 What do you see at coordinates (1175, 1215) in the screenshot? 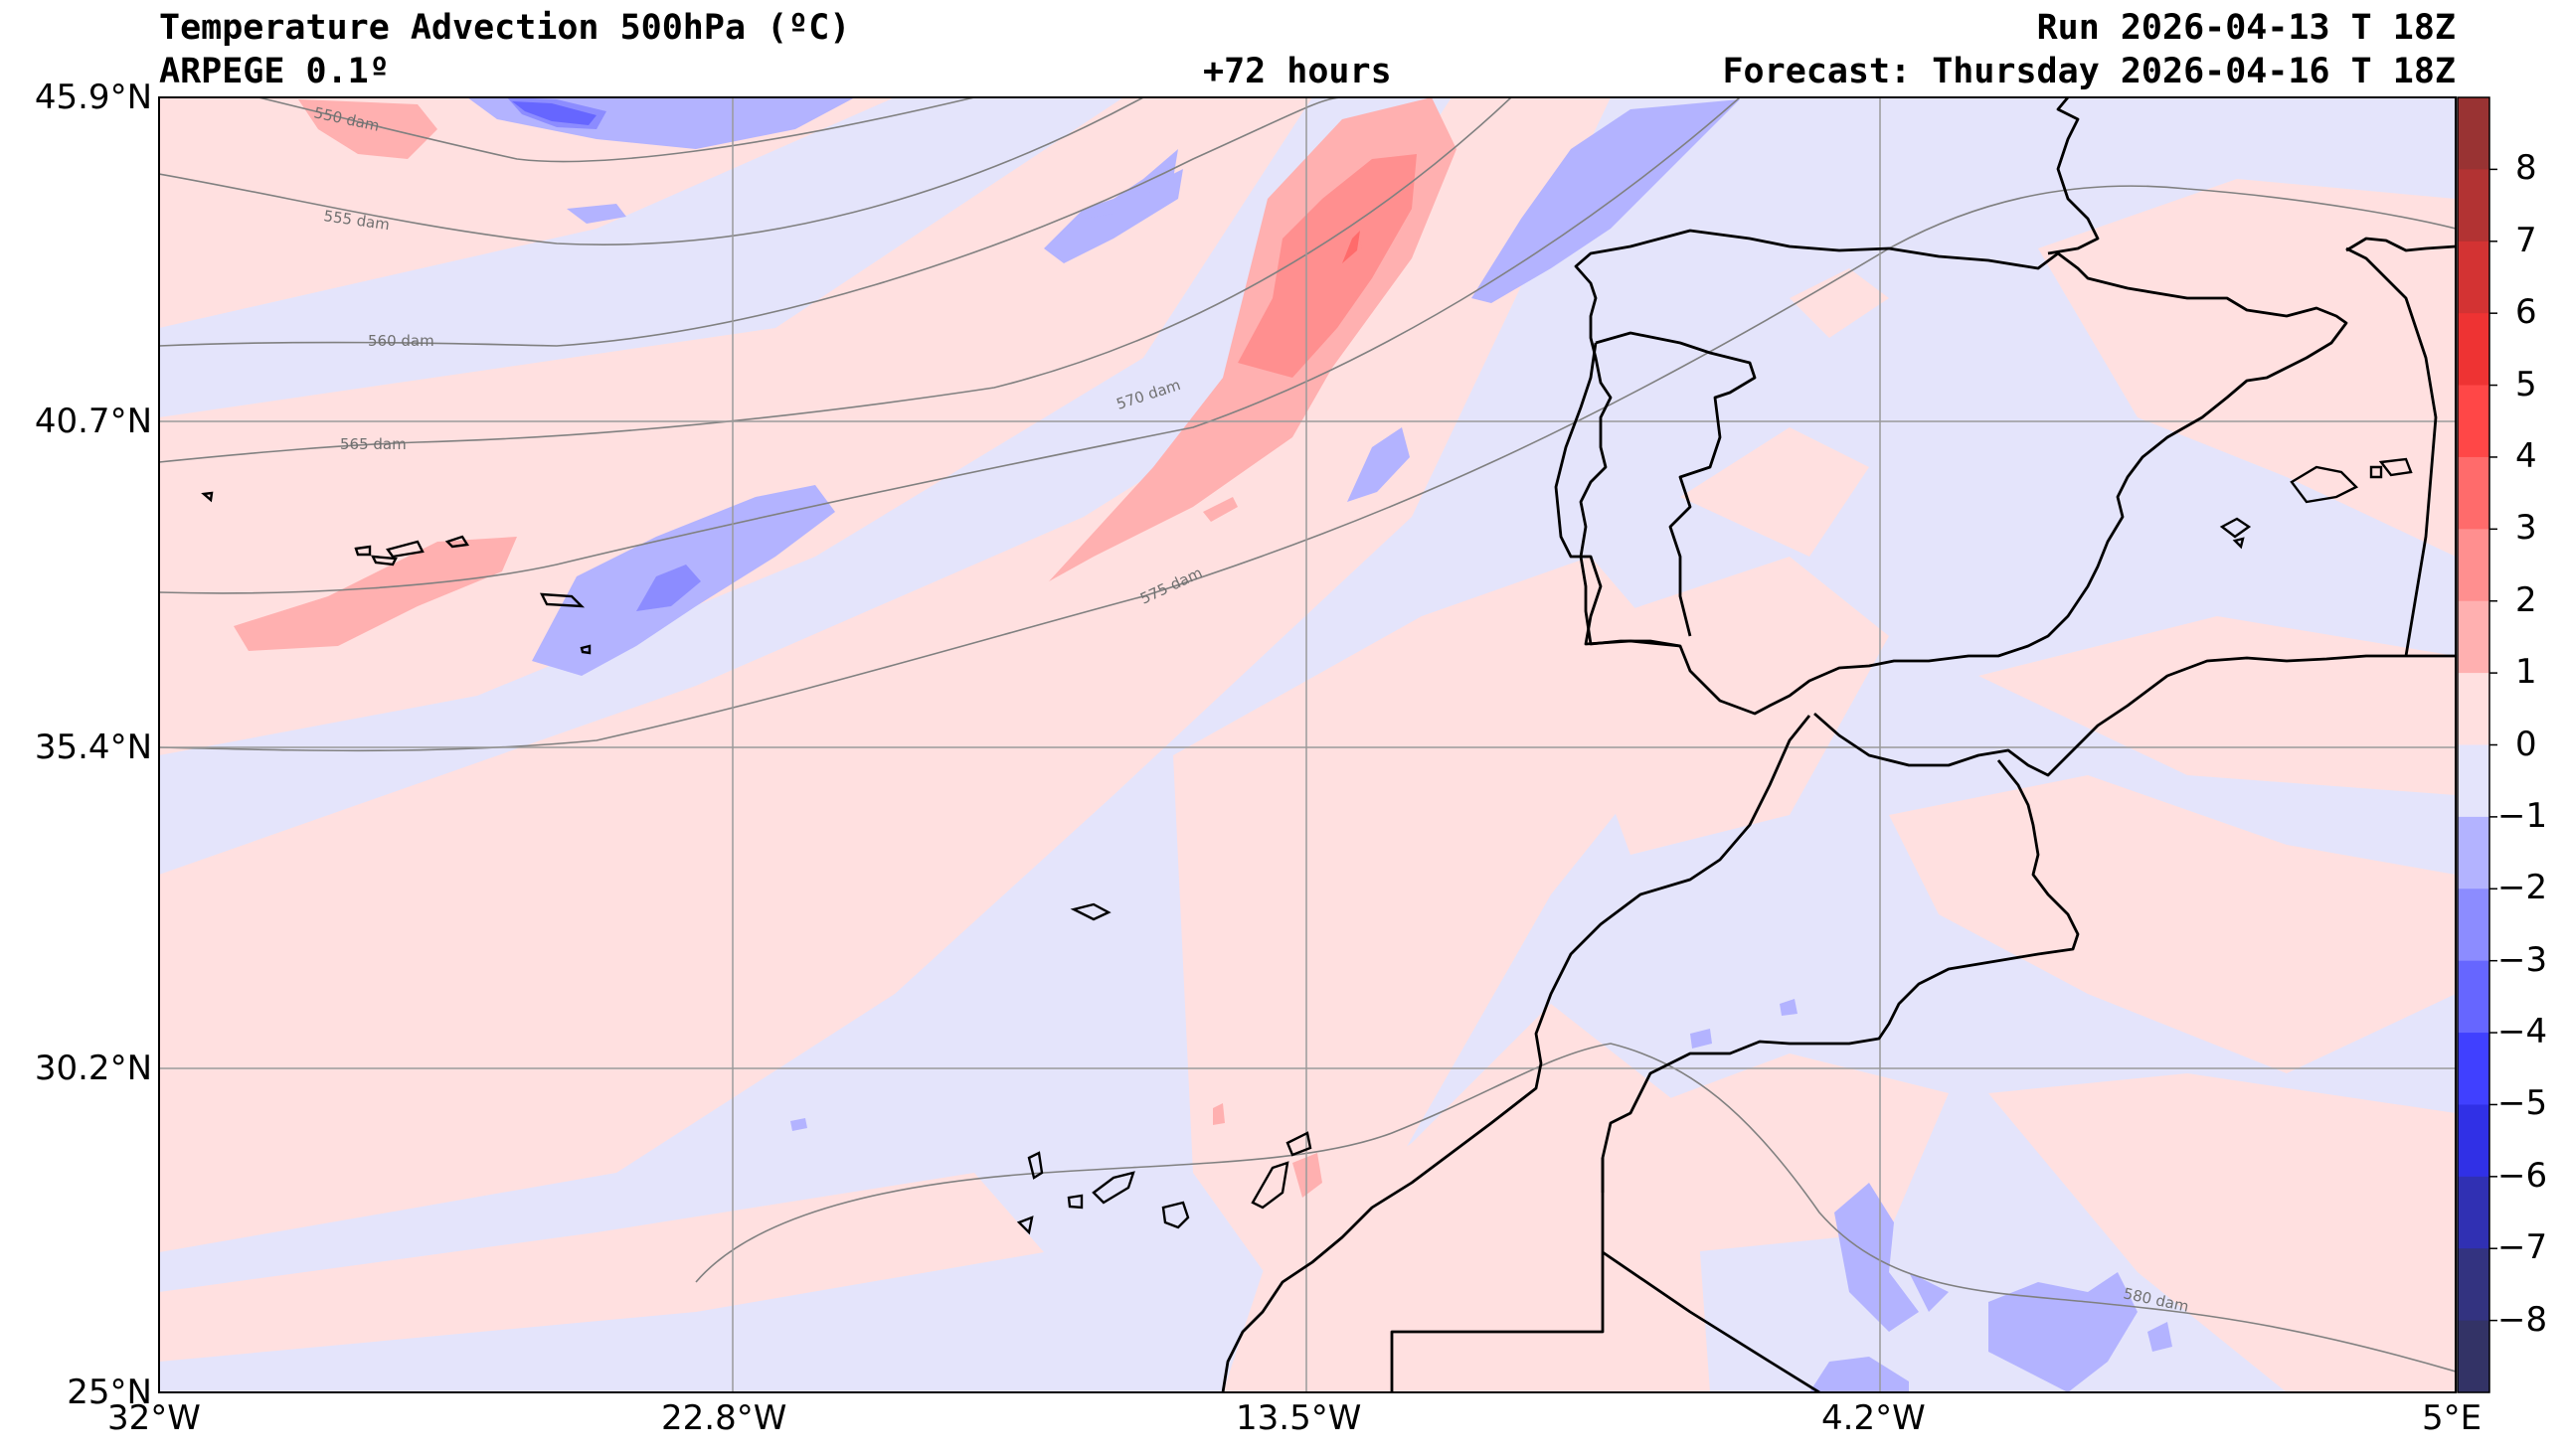
I see `island-canary-gran-canaria` at bounding box center [1175, 1215].